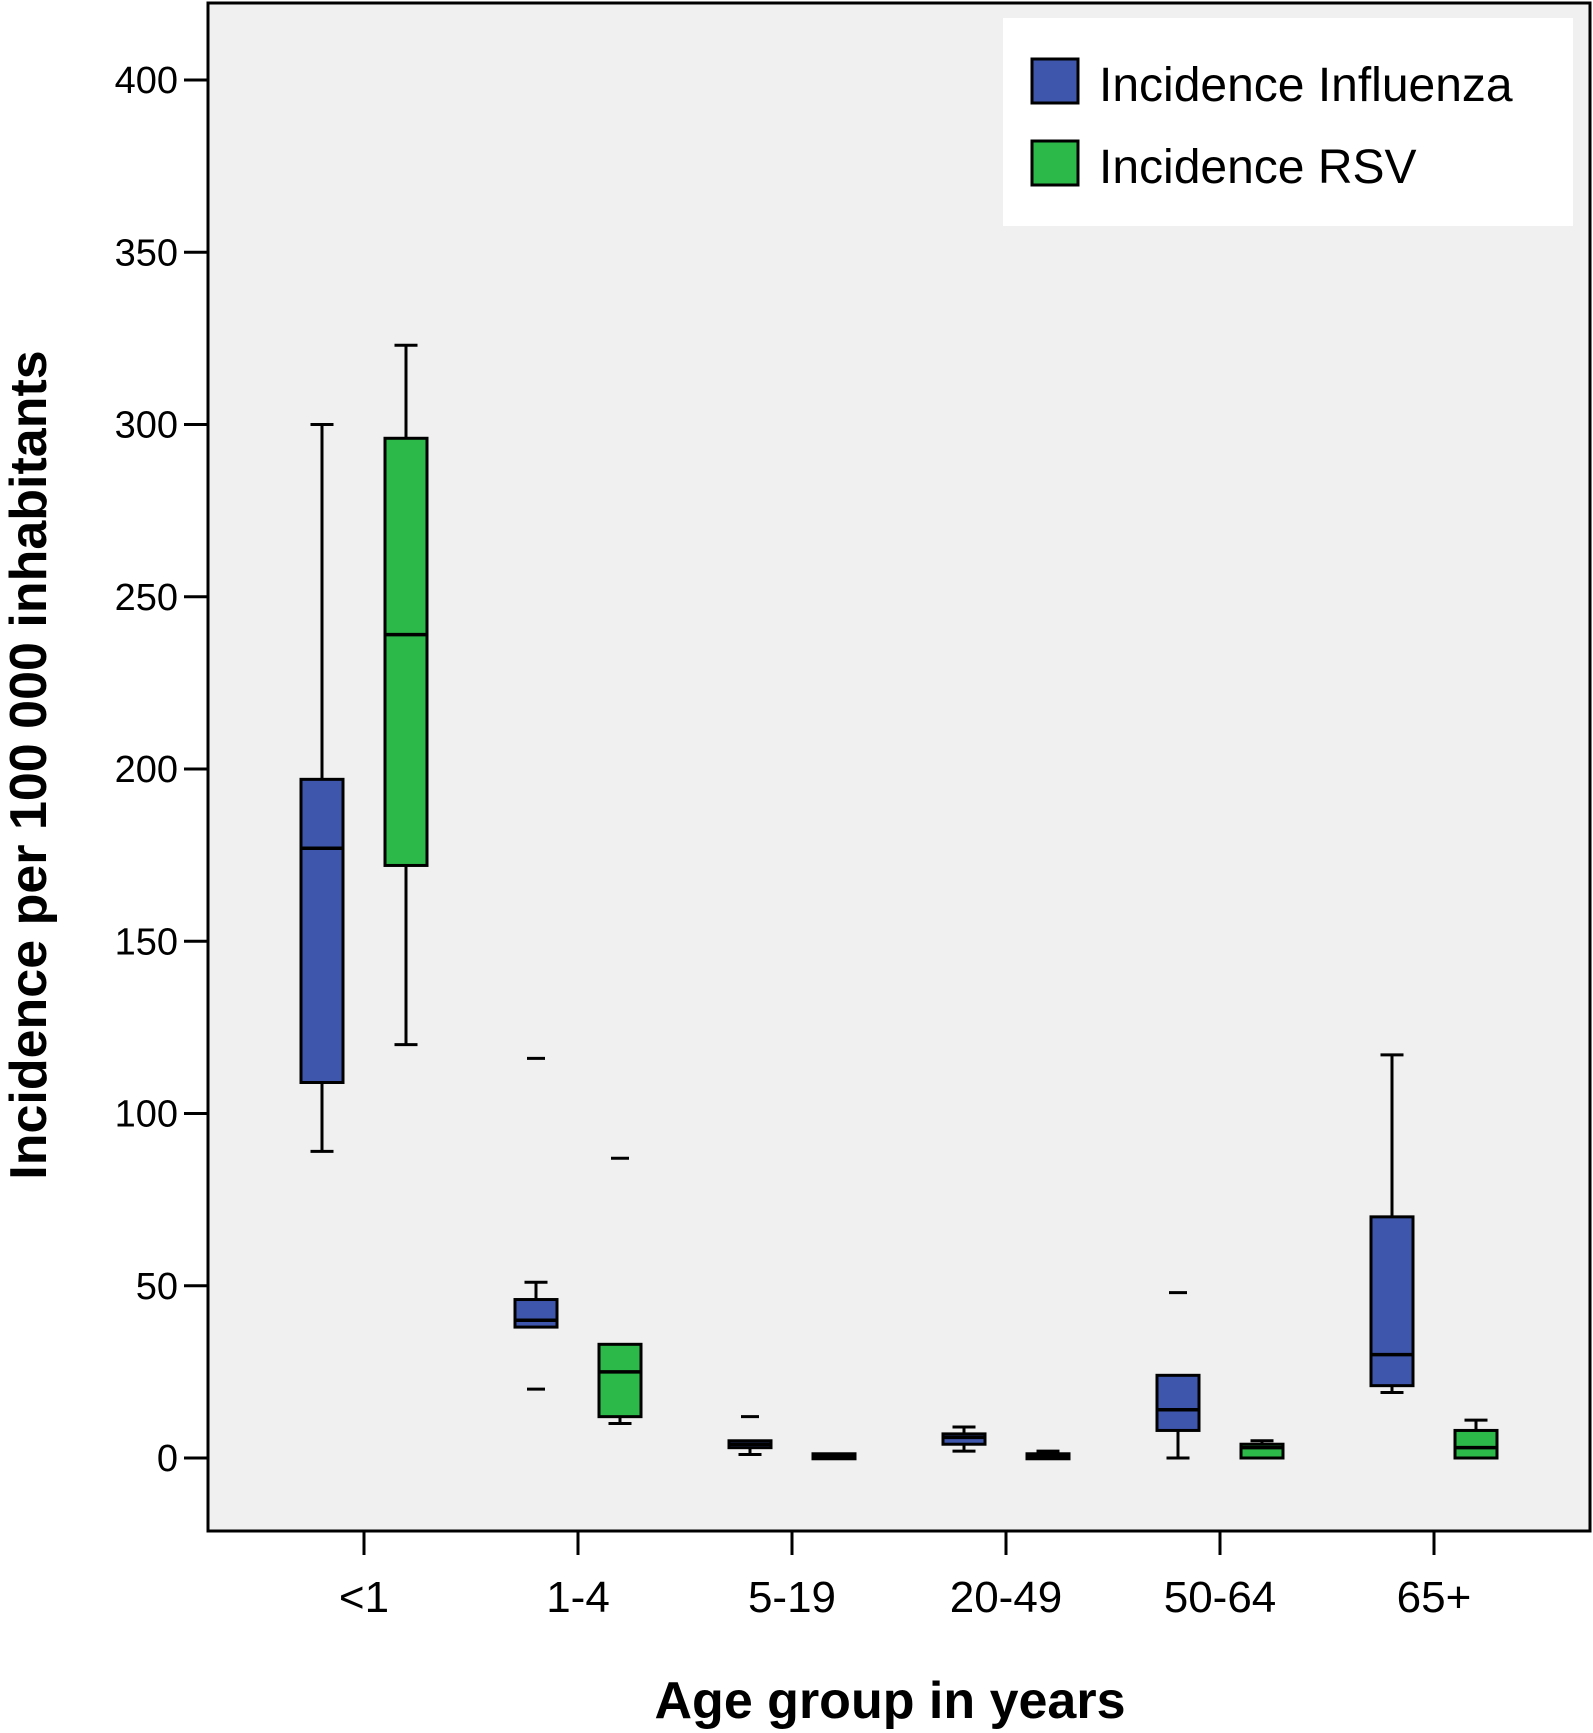 This screenshot has height=1733, width=1593. Describe the element at coordinates (905, 1576) in the screenshot. I see `x-axis: <1 1-4 5-19 20-49 50-64 65+` at that location.